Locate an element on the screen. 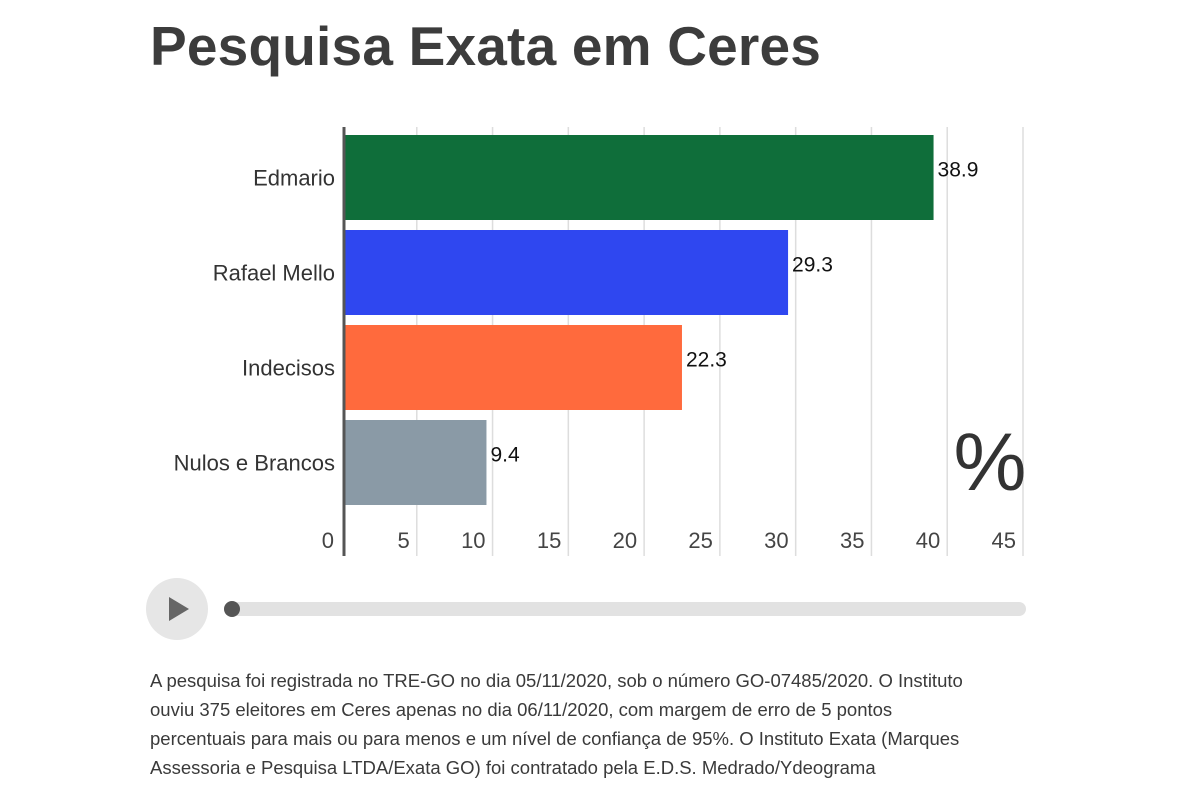 This screenshot has width=1200, height=800. audio-player is located at coordinates (586, 609).